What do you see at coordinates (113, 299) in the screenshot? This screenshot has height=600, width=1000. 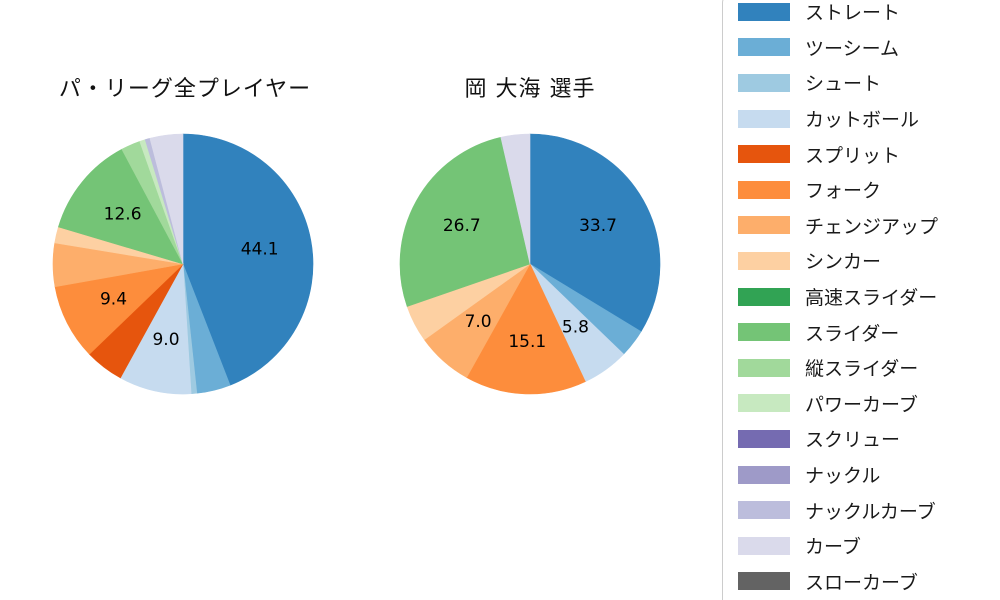 I see `pie-value-label: 9.4` at bounding box center [113, 299].